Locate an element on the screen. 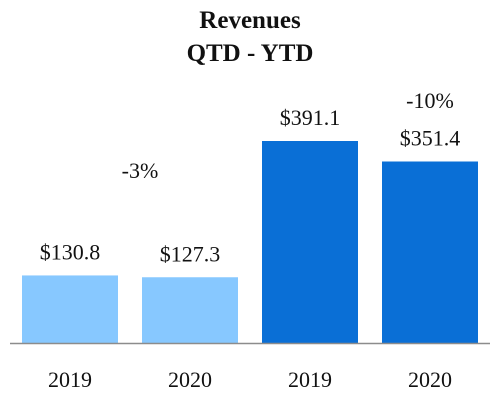  chart-subtitle: QTD - YTD is located at coordinates (250, 53).